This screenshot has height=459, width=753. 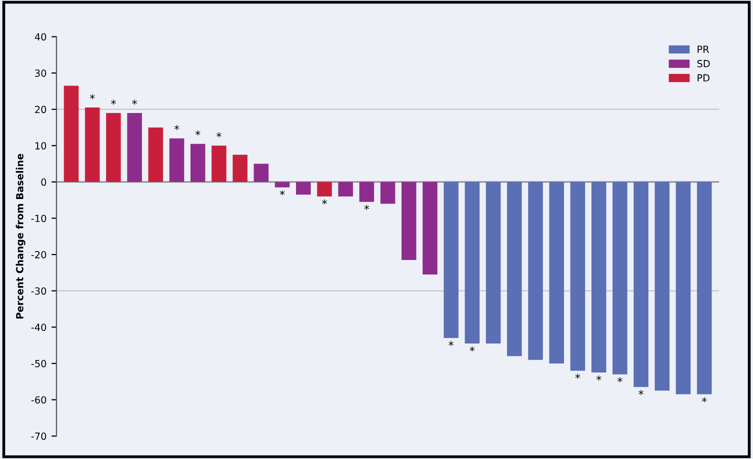 What do you see at coordinates (40, 110) in the screenshot?
I see `y-tick-label: 20` at bounding box center [40, 110].